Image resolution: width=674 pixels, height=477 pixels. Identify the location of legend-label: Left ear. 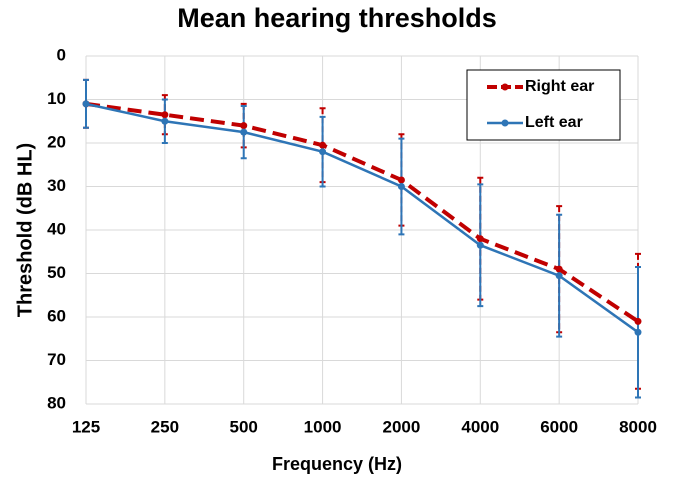
(554, 122).